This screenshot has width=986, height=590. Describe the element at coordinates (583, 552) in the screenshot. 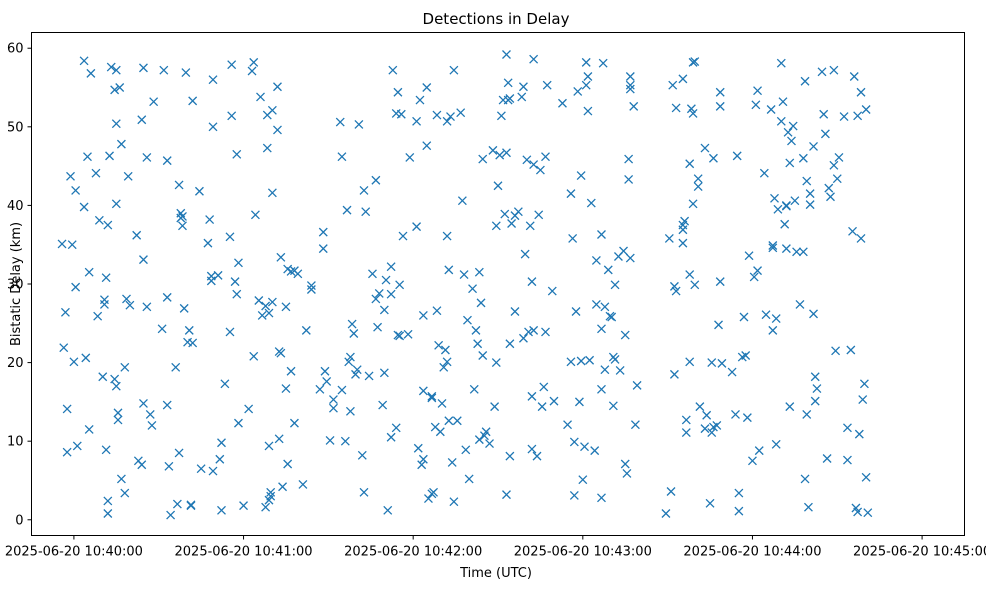

I see `x-tick-label: 2025-06-20 10:43:00` at that location.